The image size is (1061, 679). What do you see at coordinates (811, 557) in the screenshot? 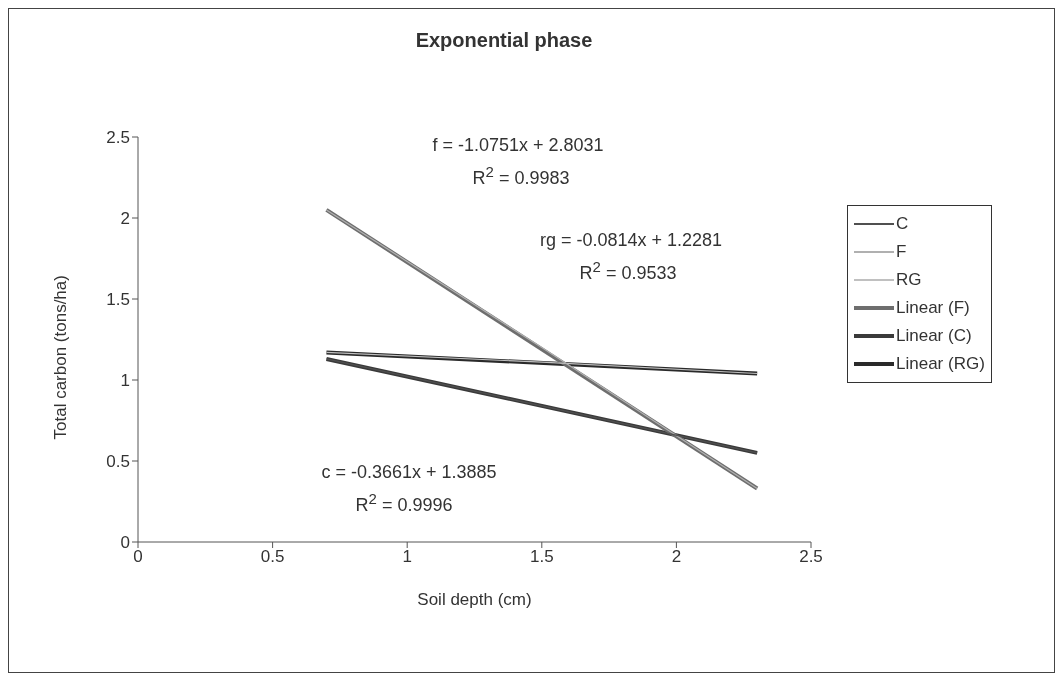
I see `x-tick-label: 2.5` at bounding box center [811, 557].